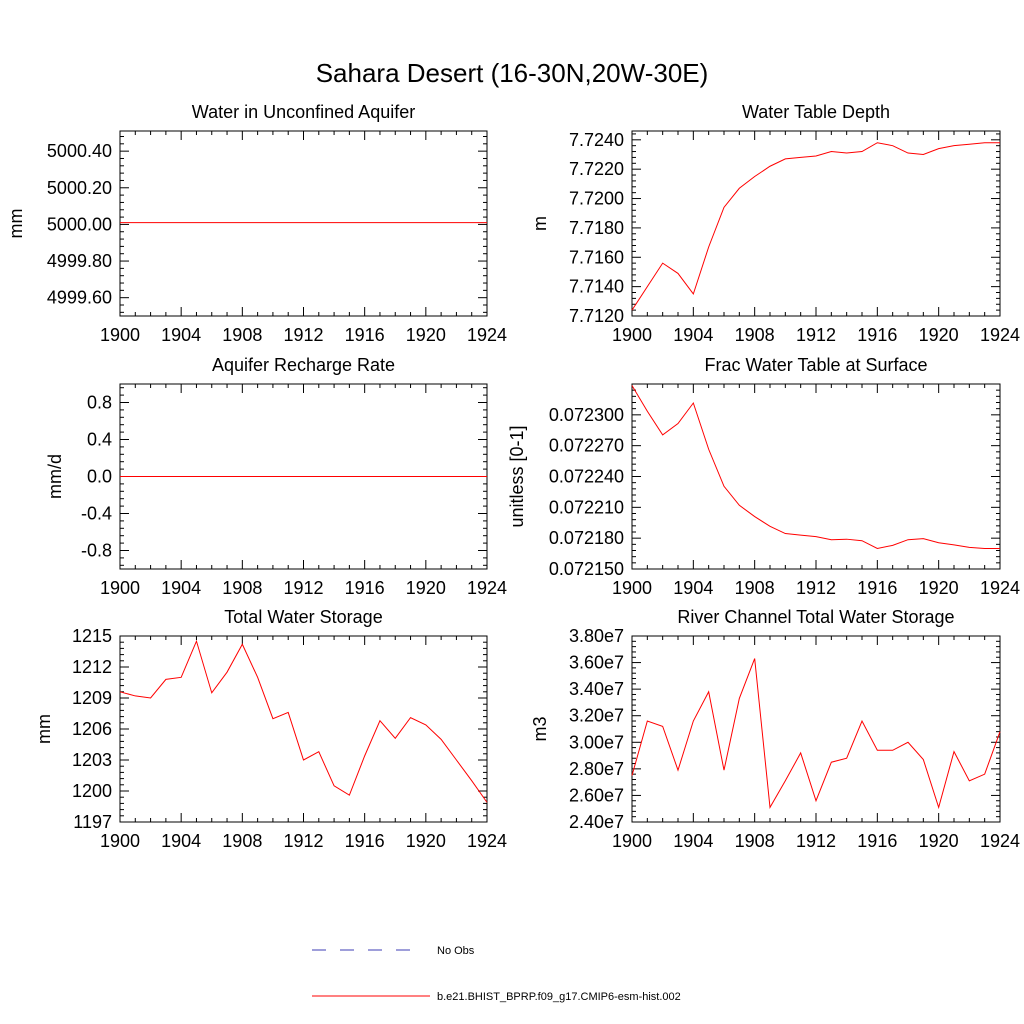 The image size is (1024, 1024). What do you see at coordinates (79, 224) in the screenshot?
I see `y-tick-label: 5000.00` at bounding box center [79, 224].